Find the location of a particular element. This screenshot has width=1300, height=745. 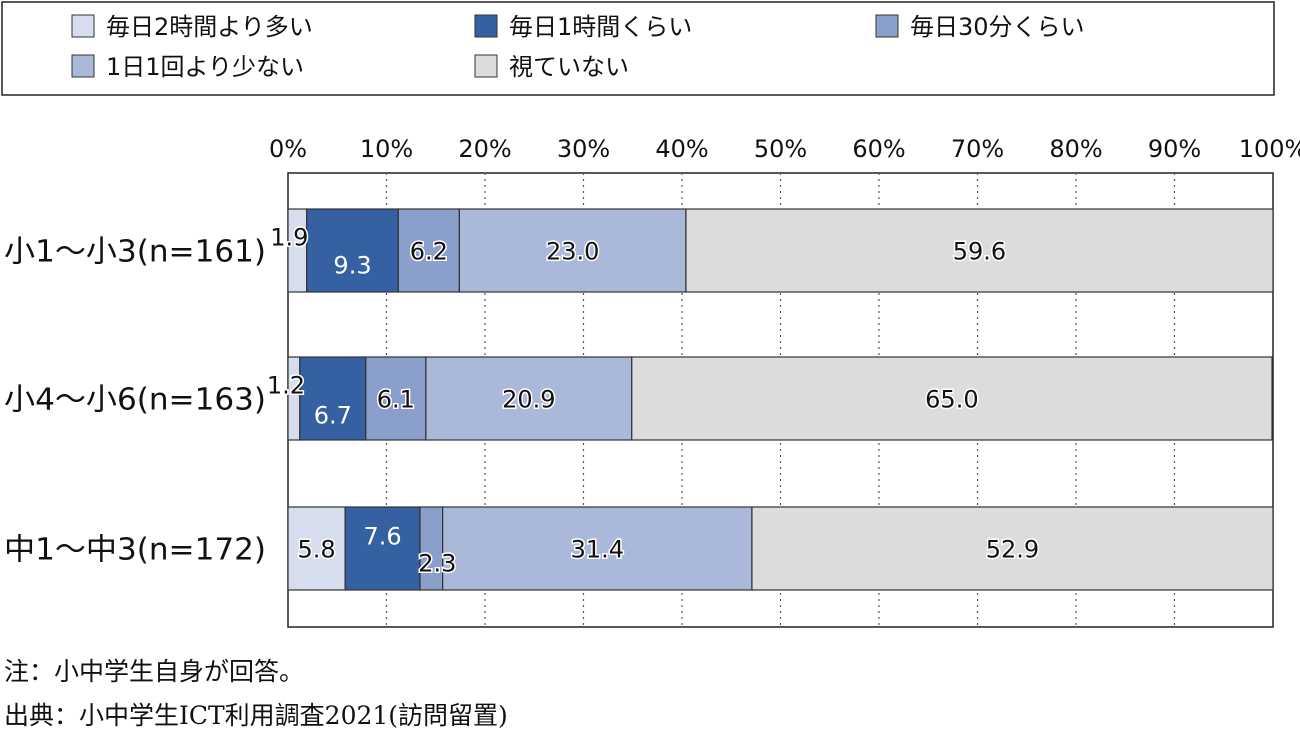

footnotes: 注：小中学生自身が回答。 出典：小中学生ICT利用調査2021(訪問留置) is located at coordinates (256, 694).